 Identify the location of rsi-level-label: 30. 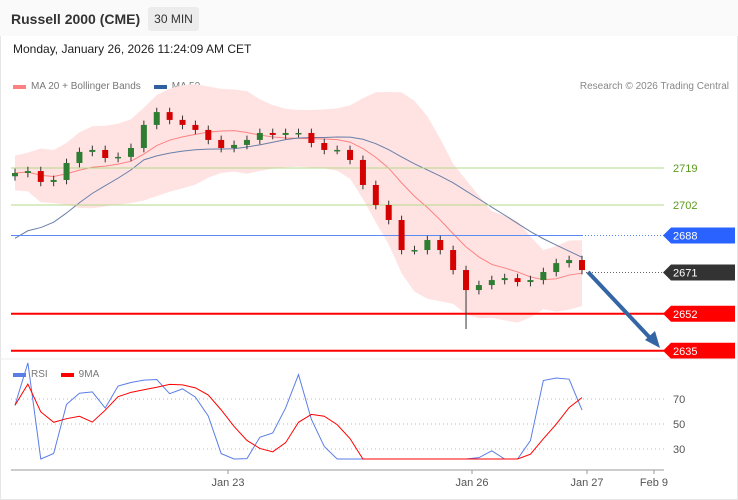
(679, 450).